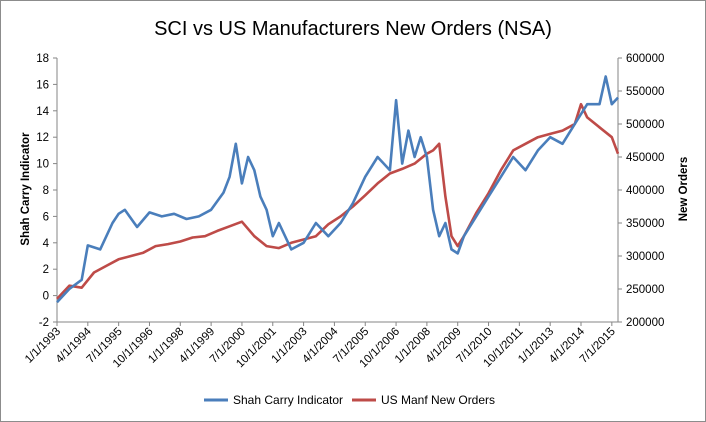 Image resolution: width=706 pixels, height=422 pixels. I want to click on legend-label-series-1: US Manf New Orders, so click(438, 400).